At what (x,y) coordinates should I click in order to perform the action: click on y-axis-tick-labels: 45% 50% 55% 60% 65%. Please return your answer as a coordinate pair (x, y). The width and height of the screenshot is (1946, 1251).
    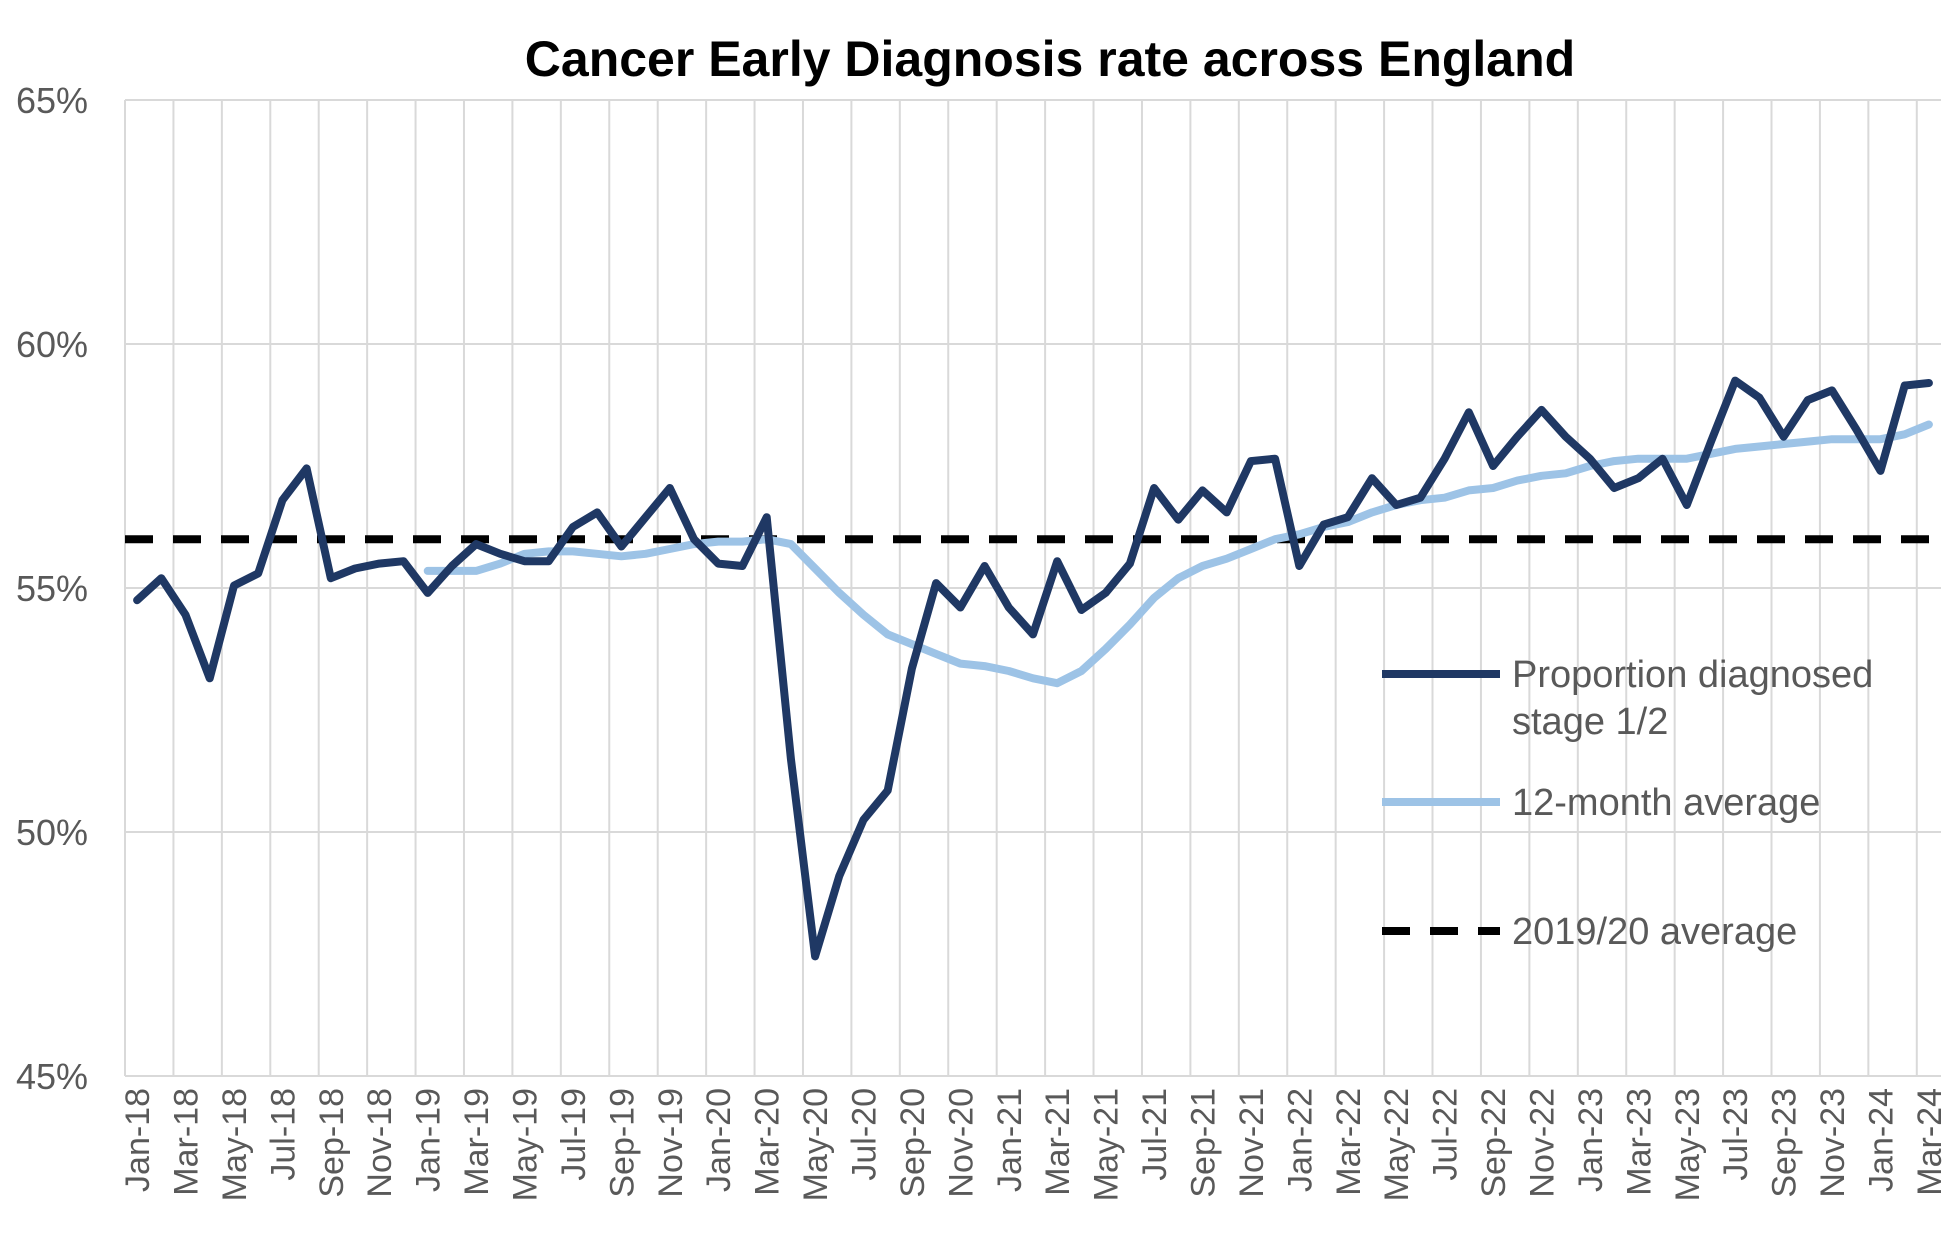
    Looking at the image, I should click on (52, 588).